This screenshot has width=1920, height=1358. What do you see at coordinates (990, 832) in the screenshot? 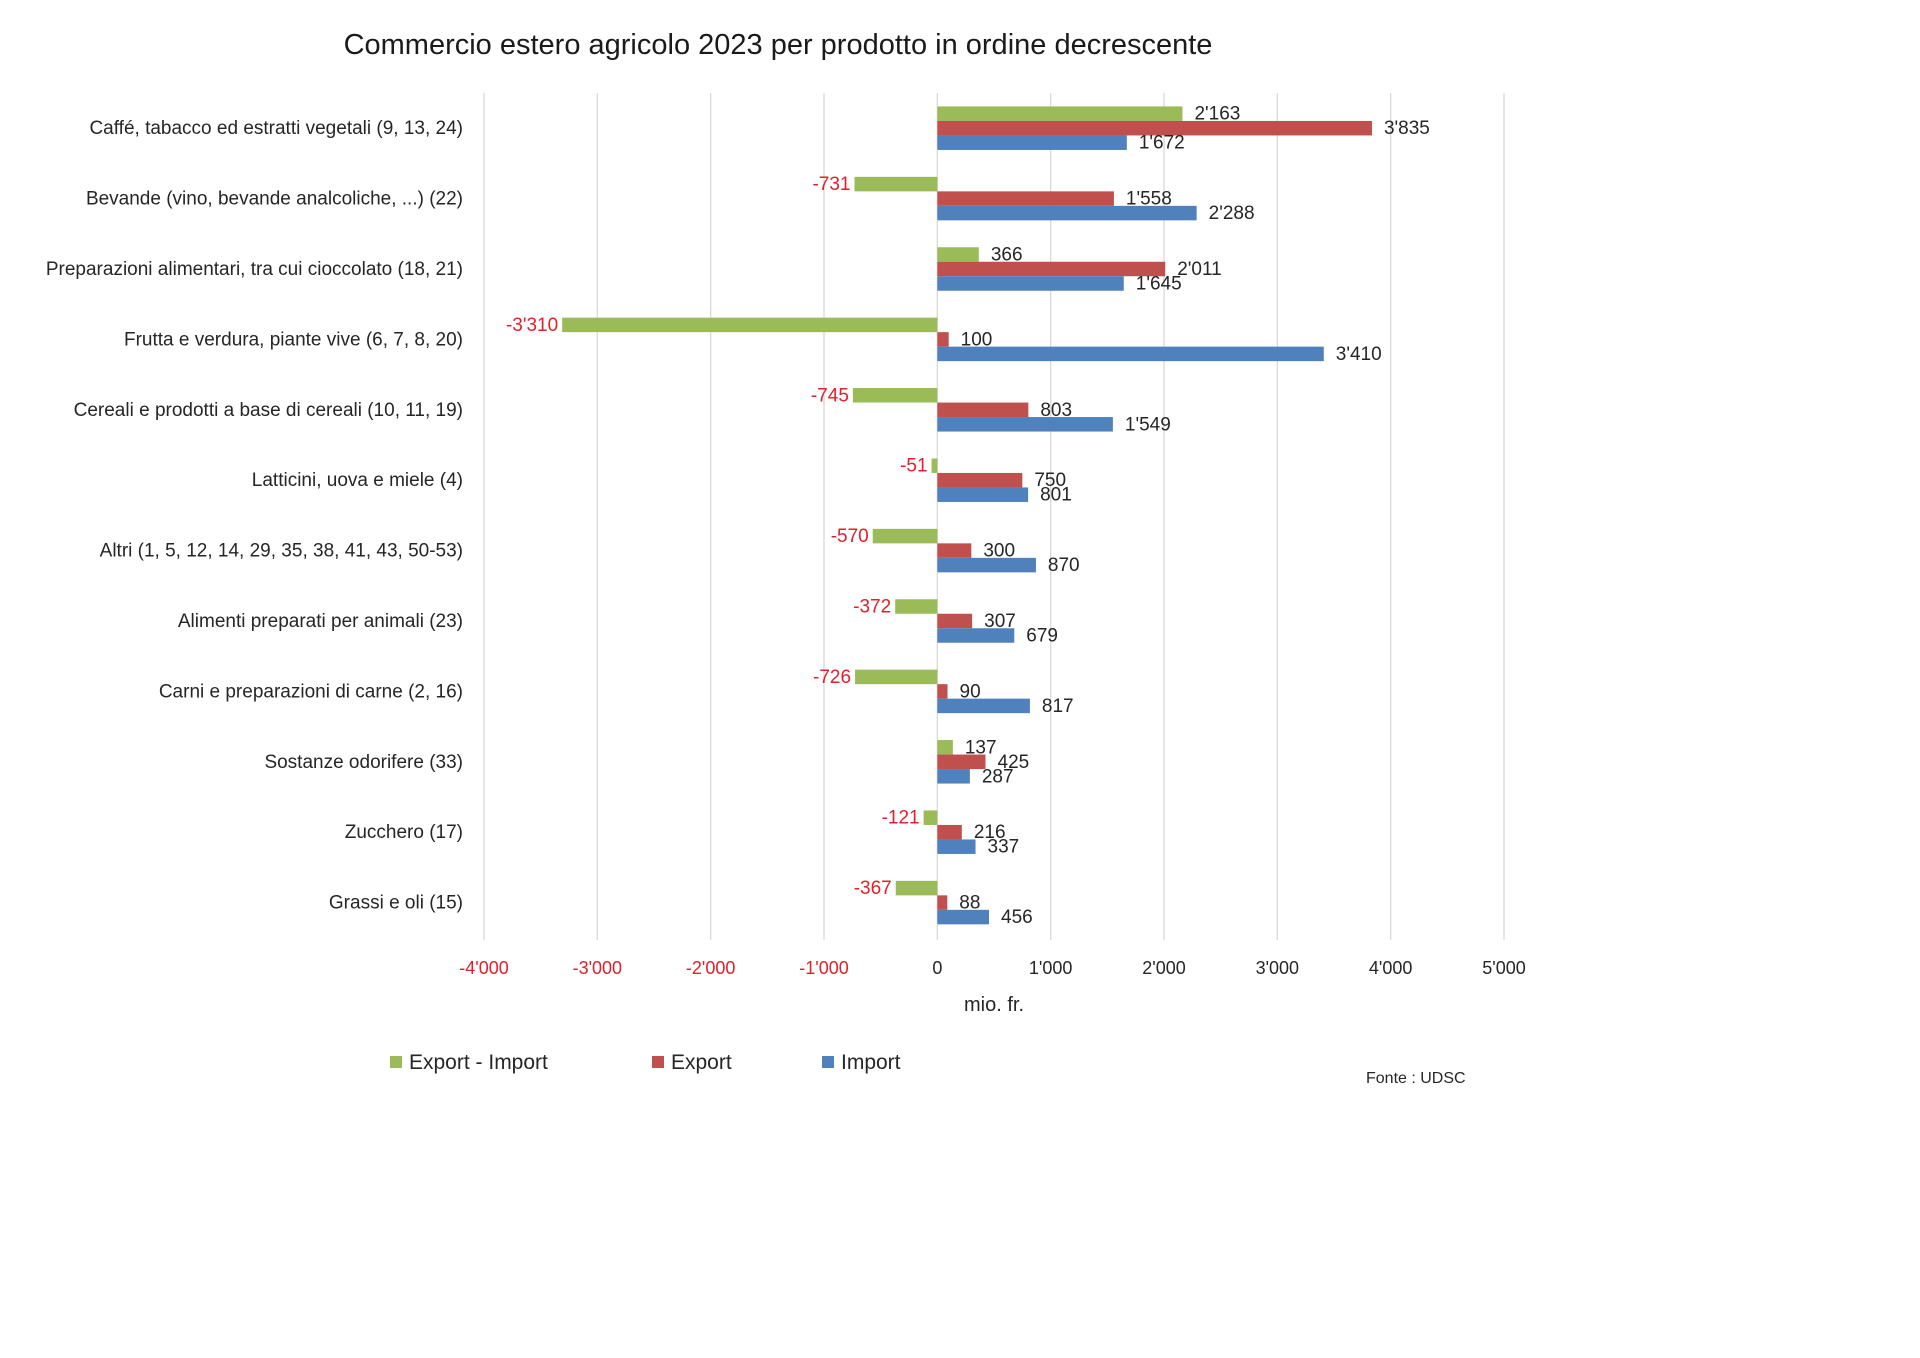
I see `value-label-export: 216` at bounding box center [990, 832].